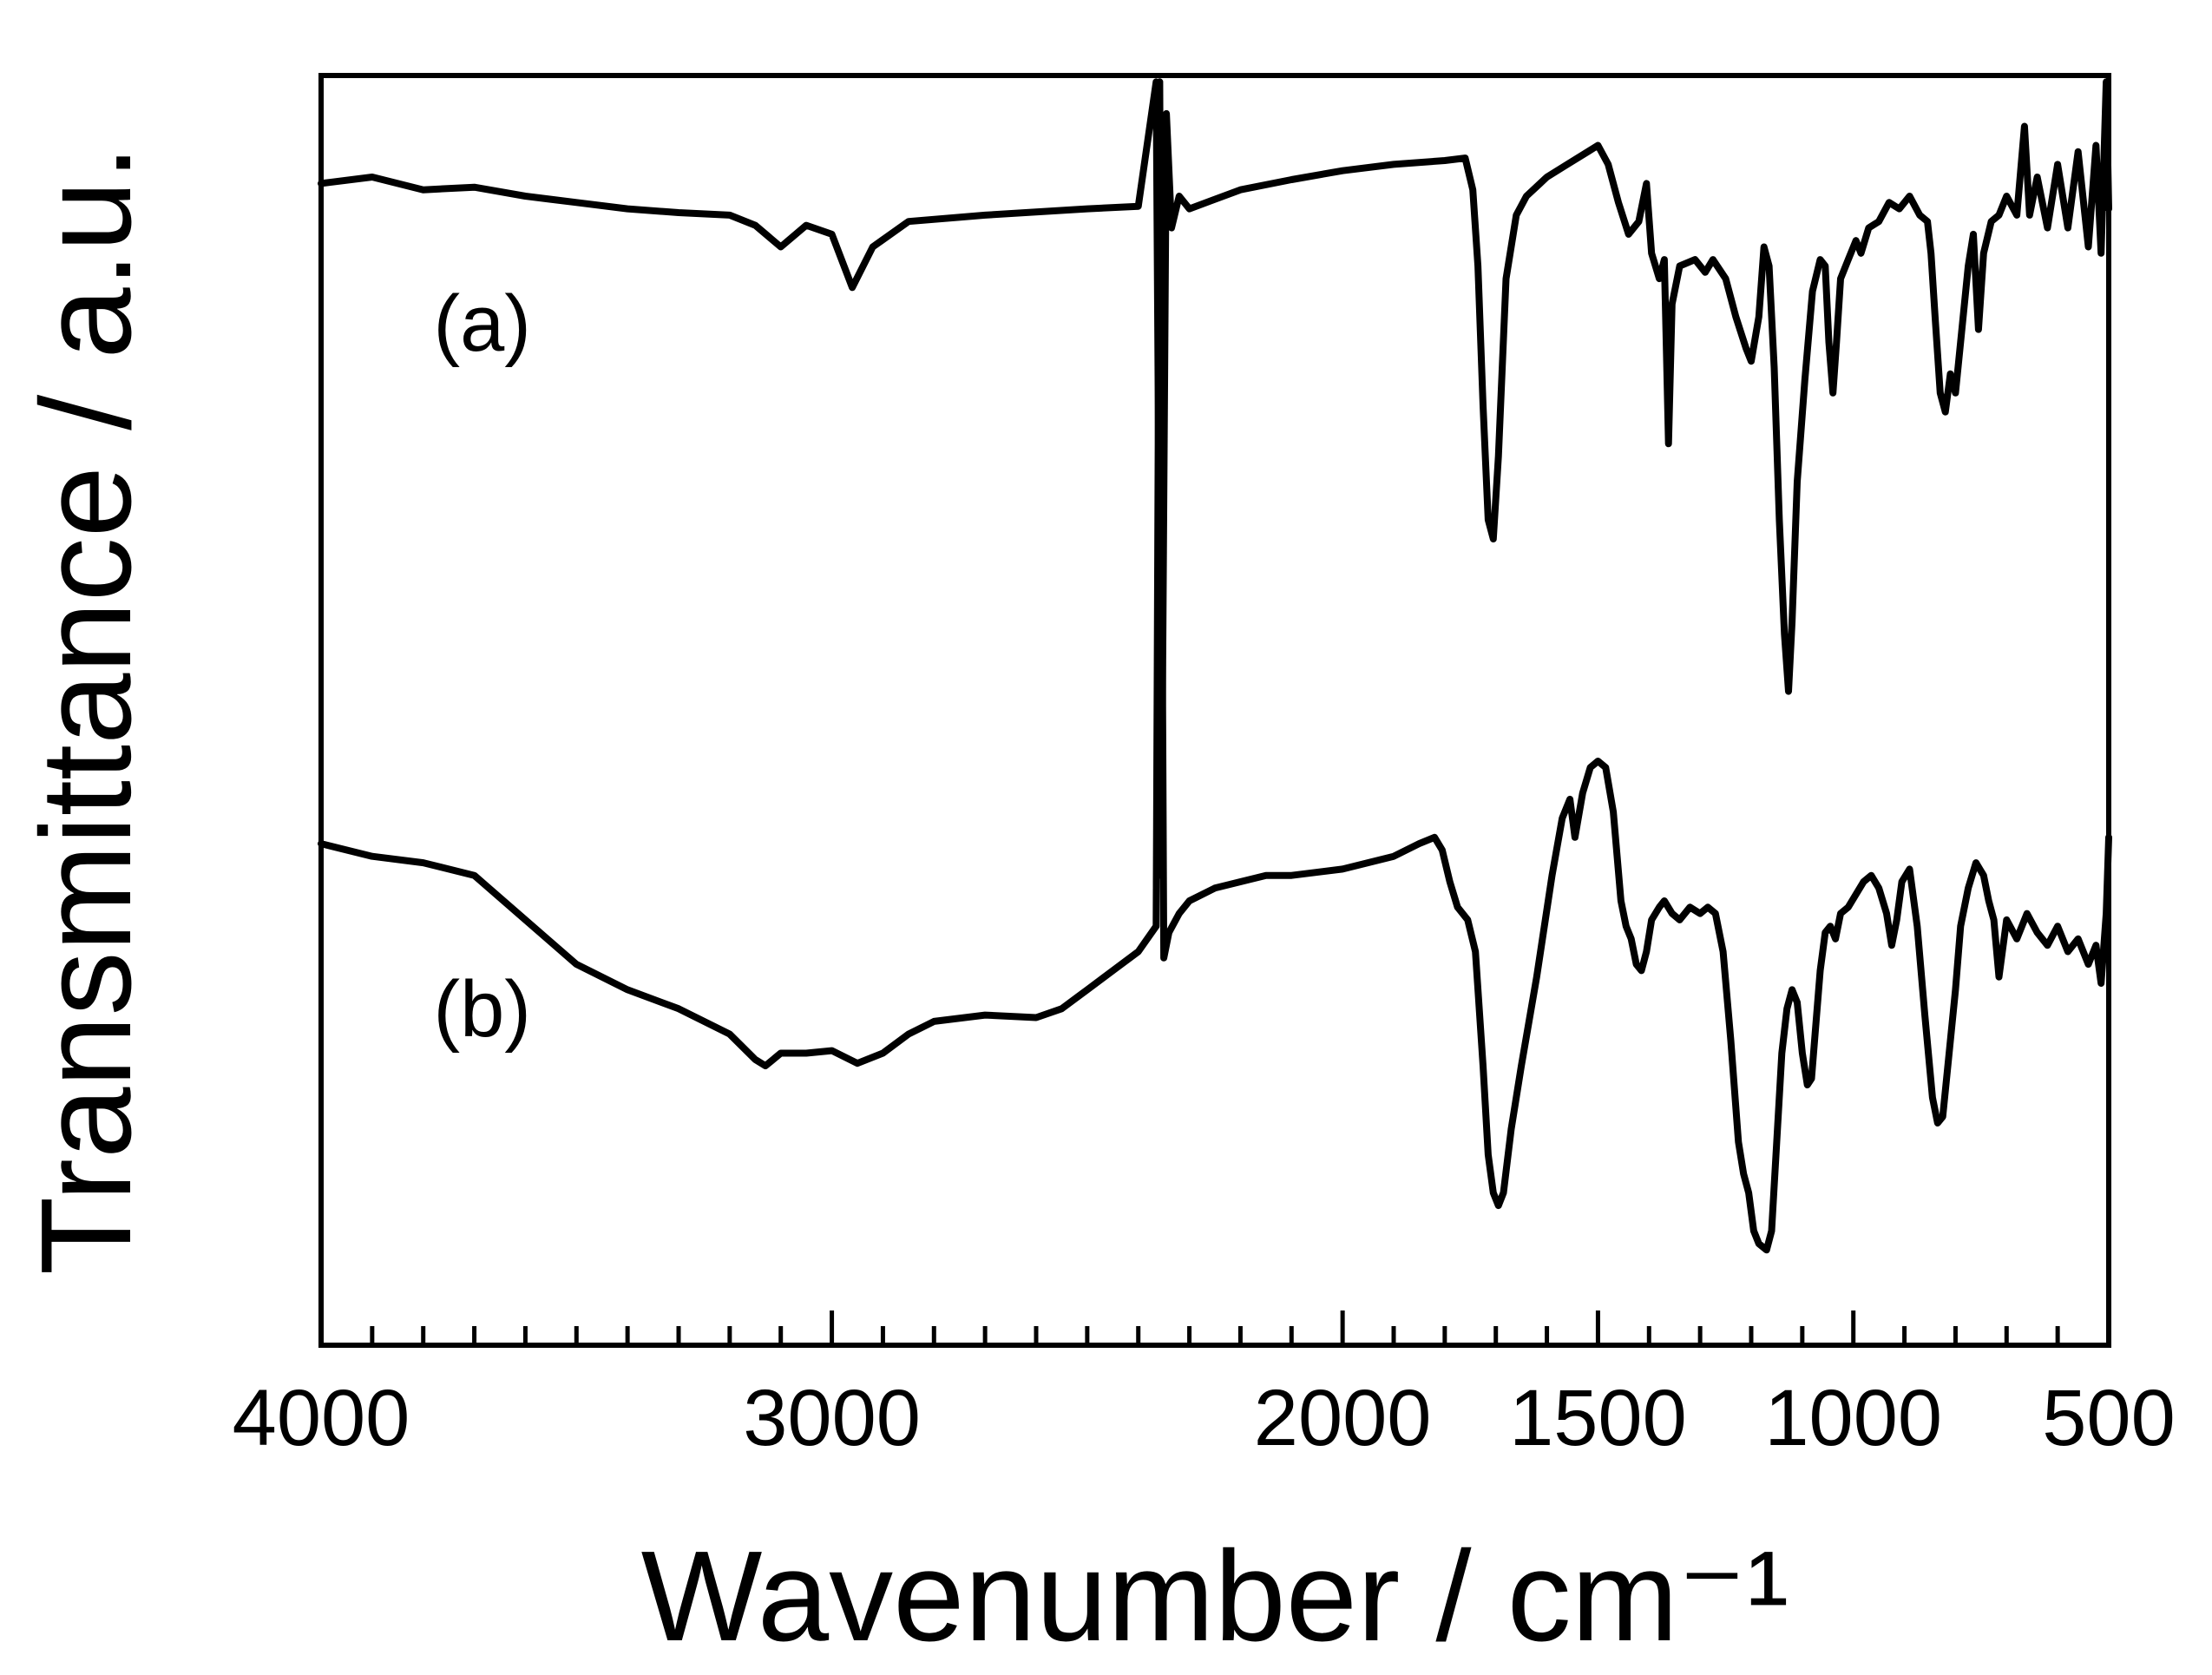 The width and height of the screenshot is (2212, 1675). What do you see at coordinates (1204, 1418) in the screenshot?
I see `x-tick-labels: 4000 3000 2000 1500 1000 500` at bounding box center [1204, 1418].